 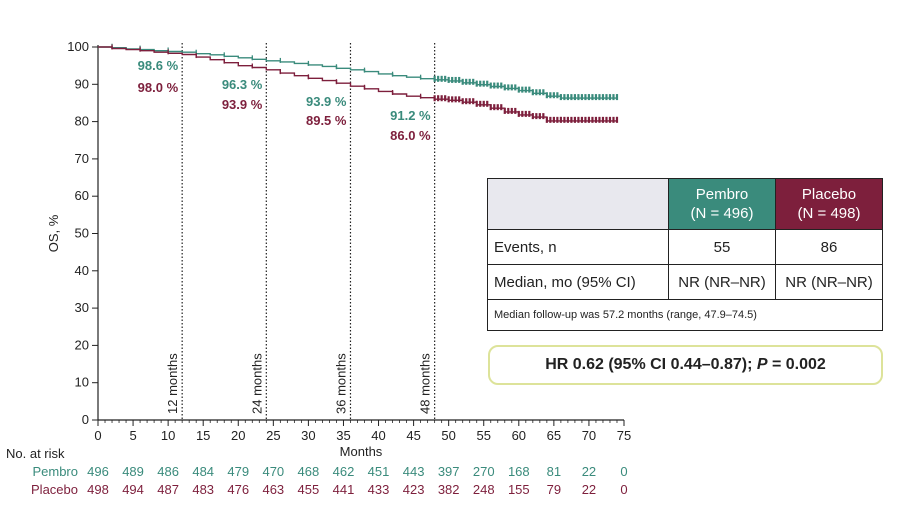 I want to click on risk-table-title: No. at risk, so click(x=35, y=453).